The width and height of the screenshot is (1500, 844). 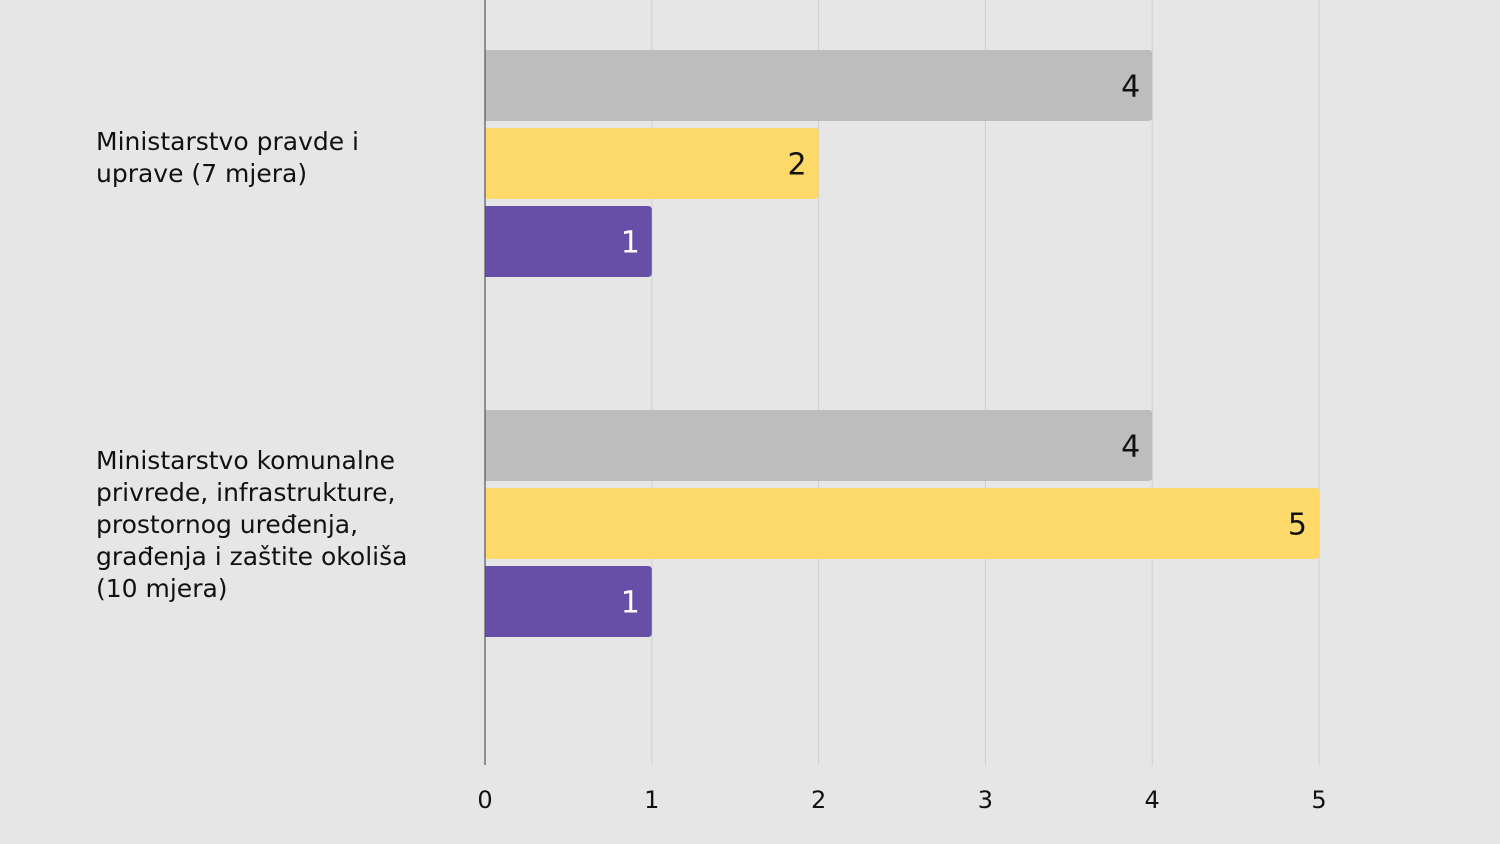 I want to click on bar-value-label: 2, so click(x=797, y=165).